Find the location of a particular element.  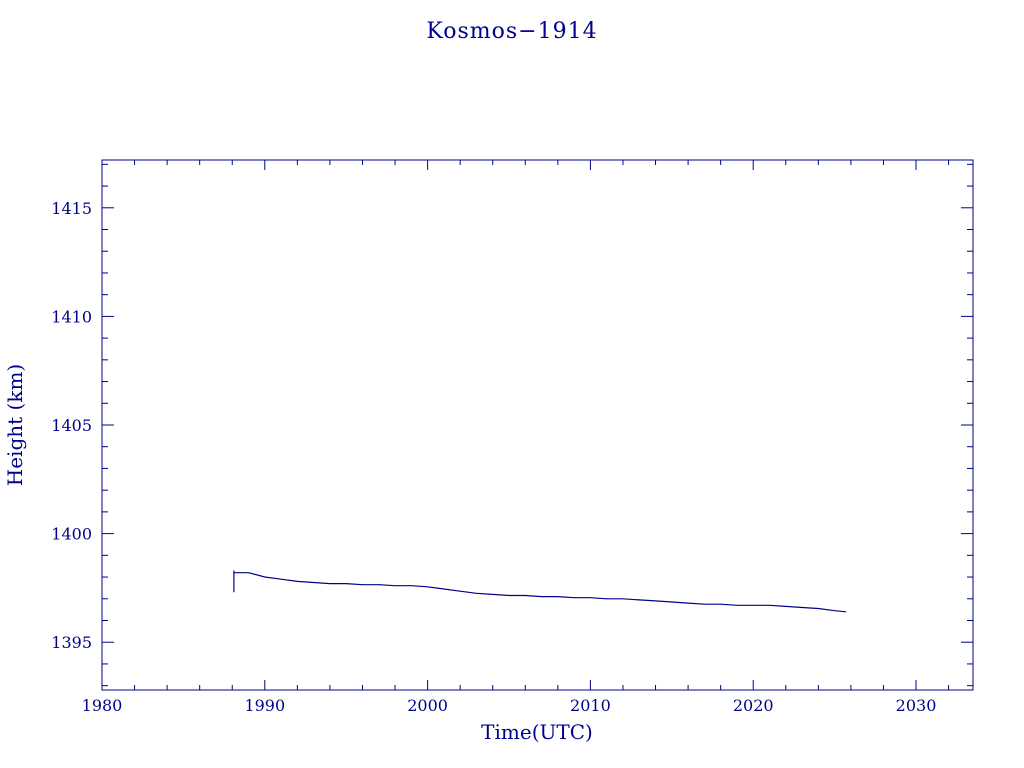

x-axis-label: Time(UTC) is located at coordinates (537, 732).